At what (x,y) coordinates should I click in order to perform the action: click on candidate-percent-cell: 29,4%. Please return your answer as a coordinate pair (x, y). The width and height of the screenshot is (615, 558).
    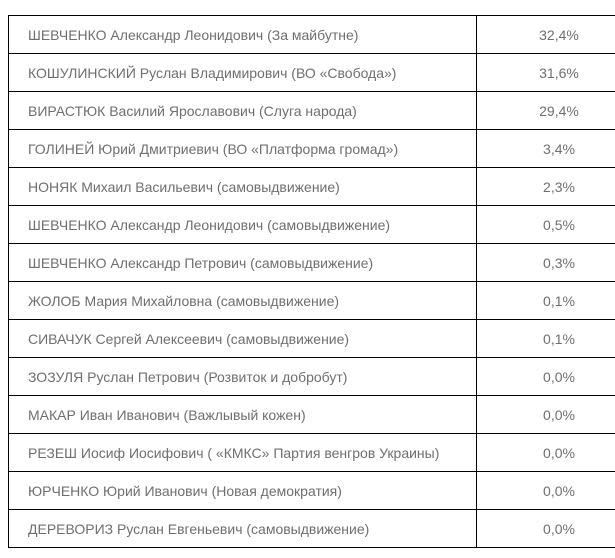
    Looking at the image, I should click on (545, 110).